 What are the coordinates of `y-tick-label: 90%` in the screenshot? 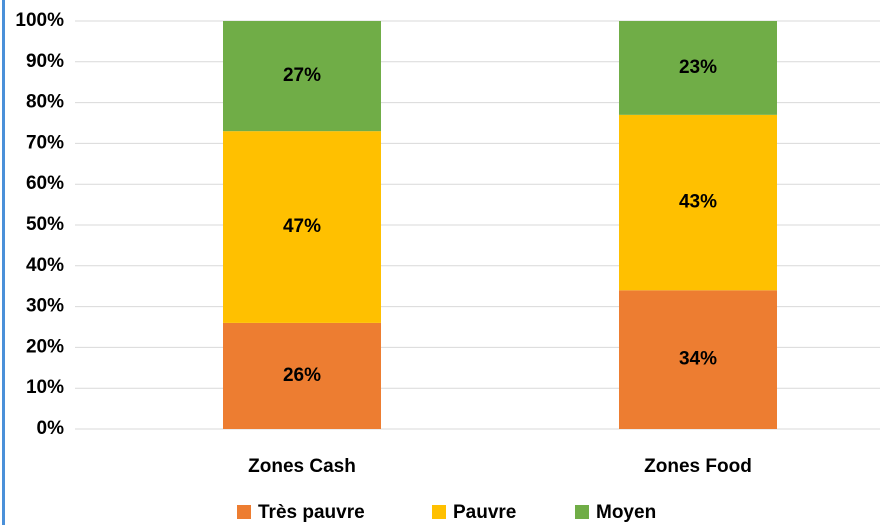 It's located at (45, 61).